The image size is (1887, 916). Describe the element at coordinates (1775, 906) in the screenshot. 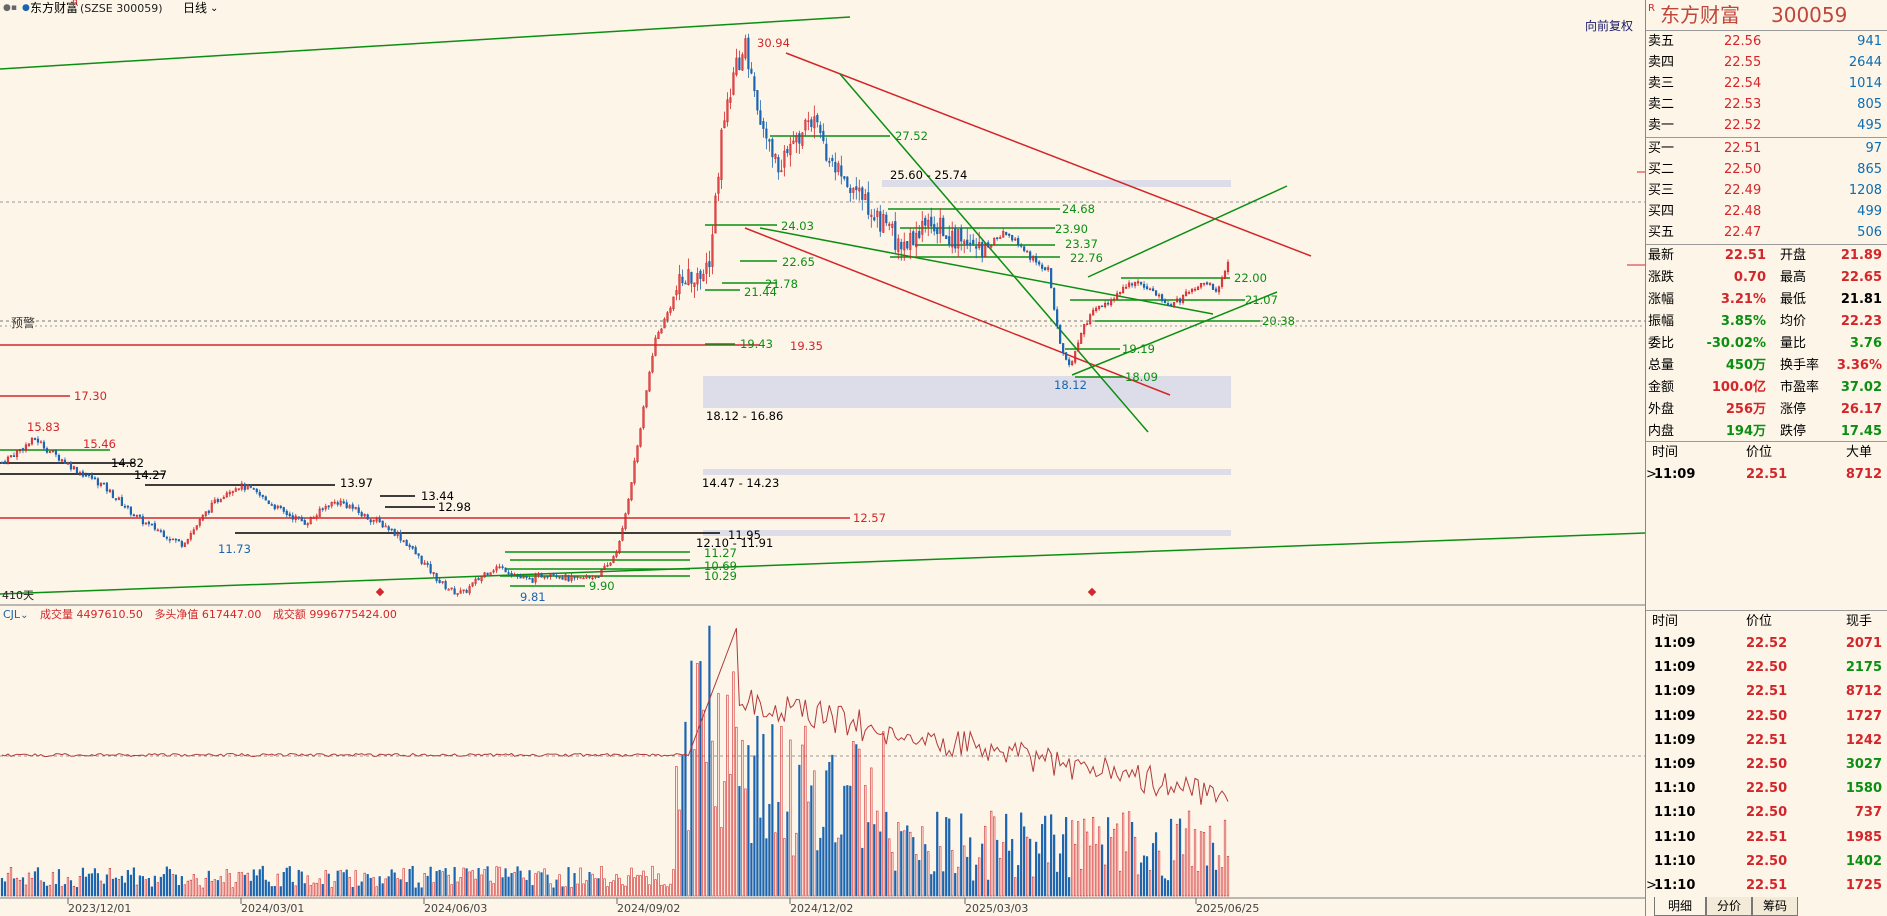

I see `tab-chips: 筹码` at that location.